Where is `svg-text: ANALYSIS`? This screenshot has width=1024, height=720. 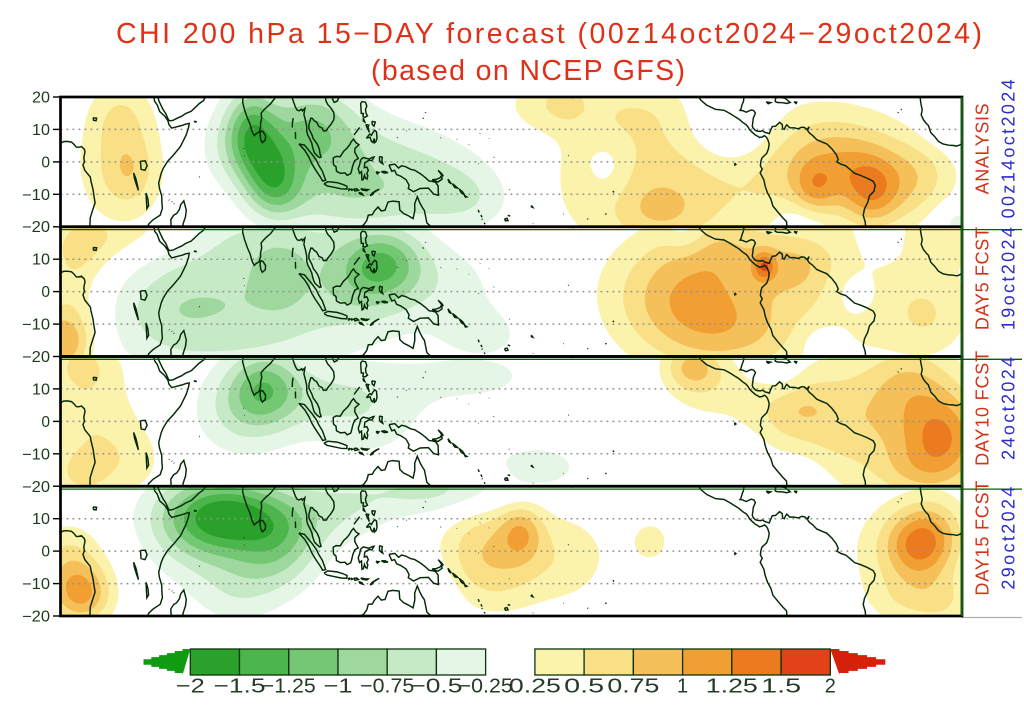
svg-text: ANALYSIS is located at coordinates (983, 148).